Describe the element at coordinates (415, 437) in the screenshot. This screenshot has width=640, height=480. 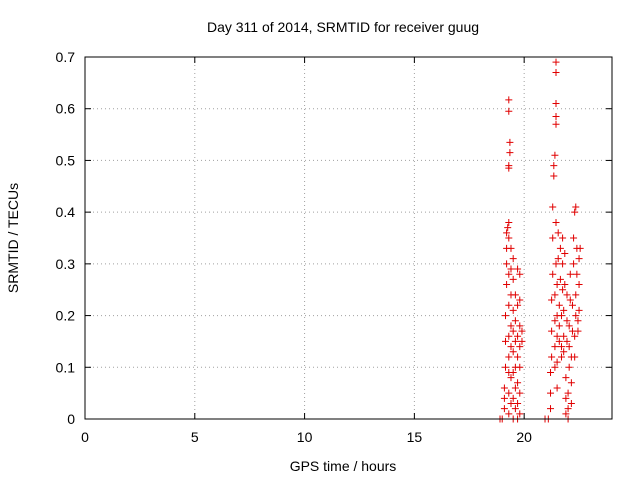
I see `x-tick-label: 15` at that location.